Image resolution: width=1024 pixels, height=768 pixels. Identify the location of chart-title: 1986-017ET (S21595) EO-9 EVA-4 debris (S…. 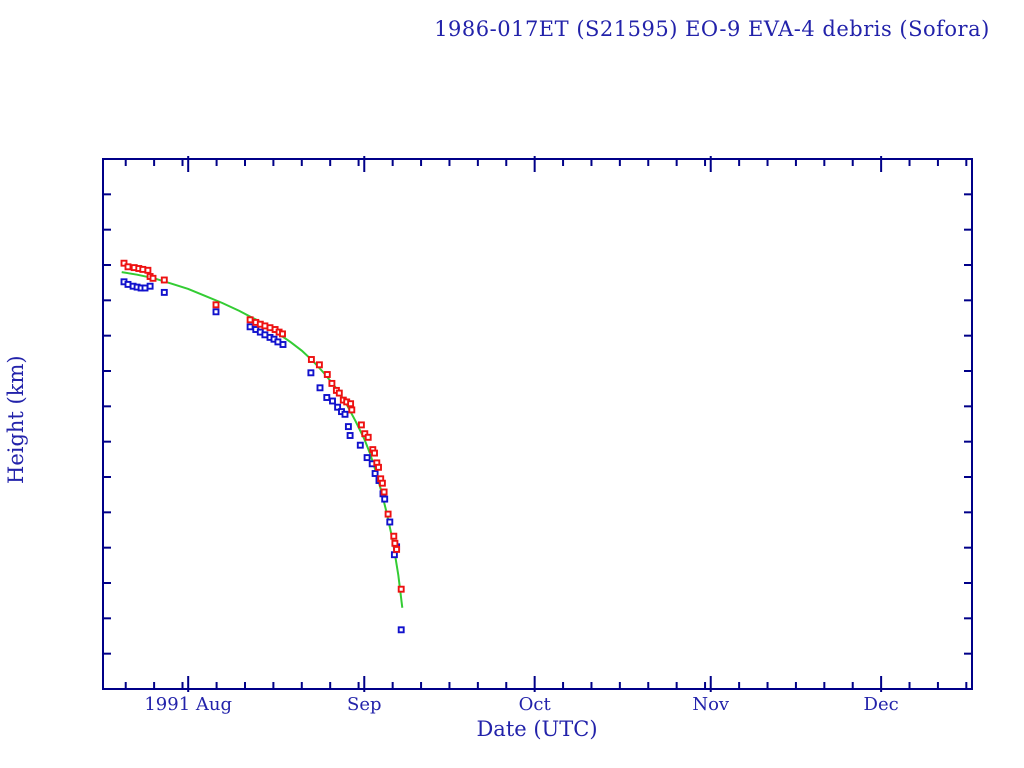
(712, 29).